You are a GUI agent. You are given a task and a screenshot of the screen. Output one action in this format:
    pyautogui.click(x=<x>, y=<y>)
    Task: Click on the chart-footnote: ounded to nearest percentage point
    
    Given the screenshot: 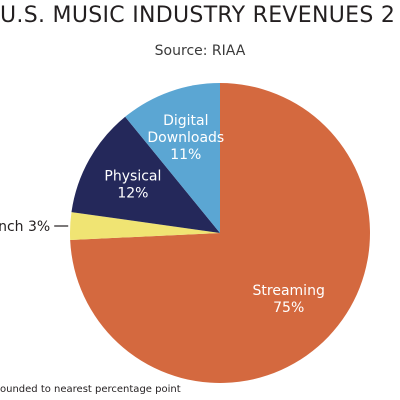 What is the action you would take?
    pyautogui.click(x=90, y=389)
    